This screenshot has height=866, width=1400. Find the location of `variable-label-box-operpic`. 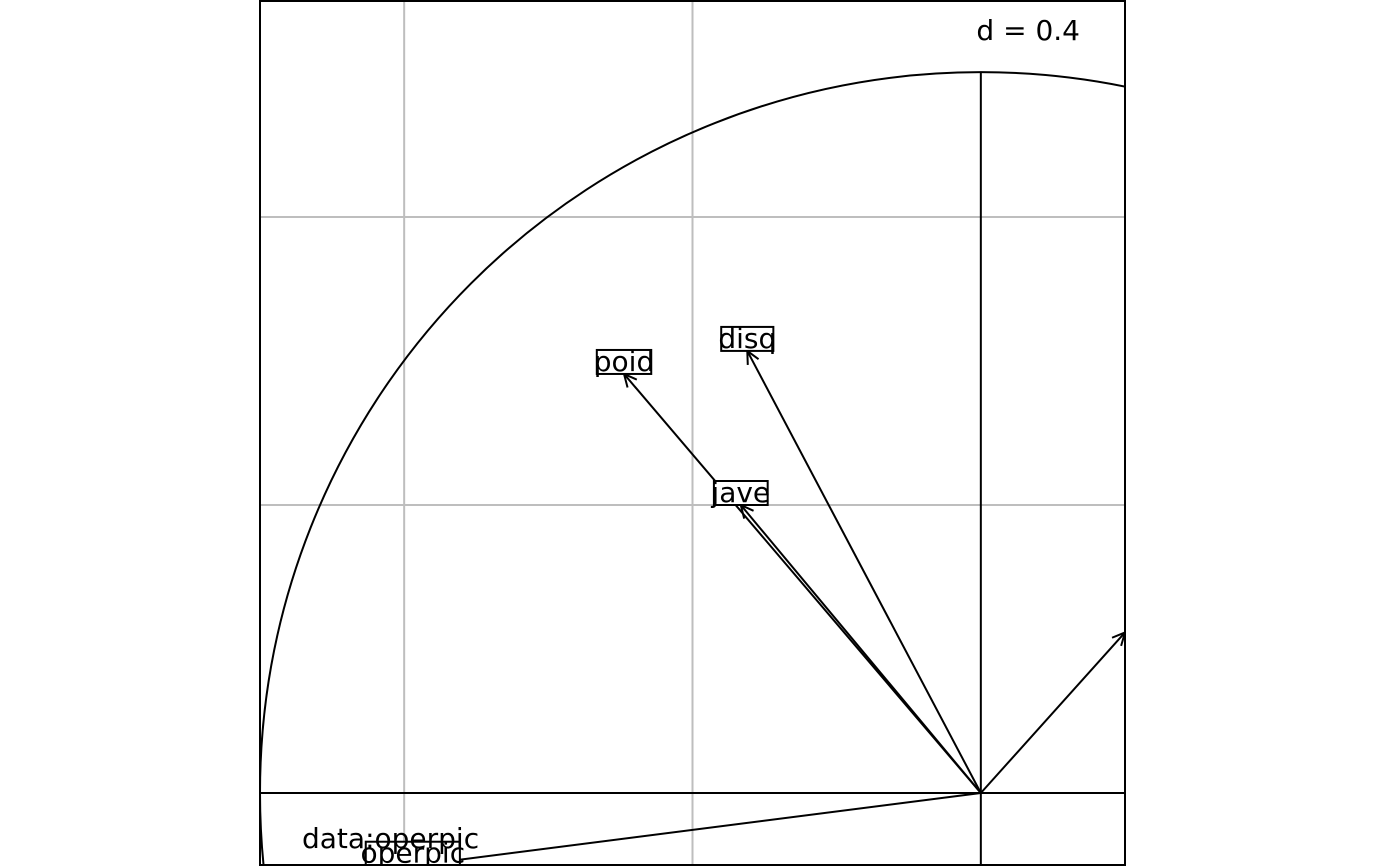

variable-label-box-operpic is located at coordinates (412, 852).